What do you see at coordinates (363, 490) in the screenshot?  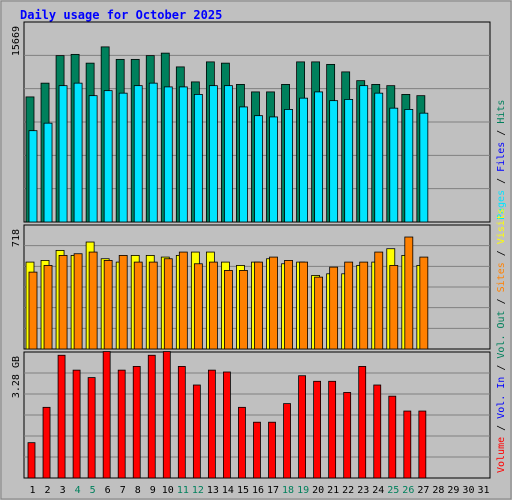 I see `x-tick-label: 23` at bounding box center [363, 490].